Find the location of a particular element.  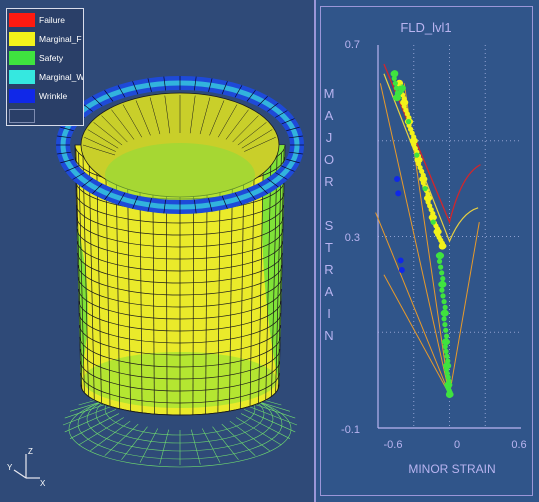

triad-y-axis is located at coordinates (20, 474).